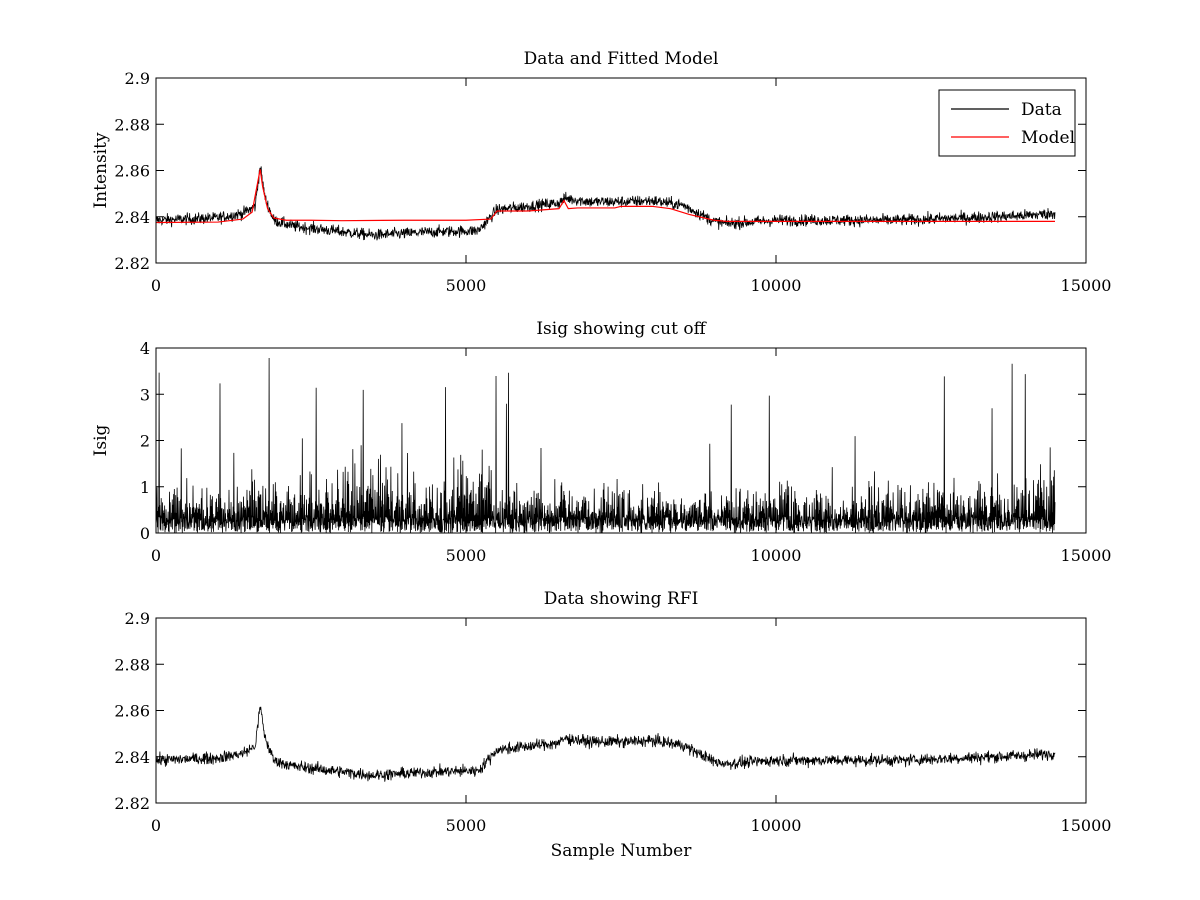 The image size is (1200, 900). What do you see at coordinates (622, 851) in the screenshot?
I see `x-axis-label: Sample Number` at bounding box center [622, 851].